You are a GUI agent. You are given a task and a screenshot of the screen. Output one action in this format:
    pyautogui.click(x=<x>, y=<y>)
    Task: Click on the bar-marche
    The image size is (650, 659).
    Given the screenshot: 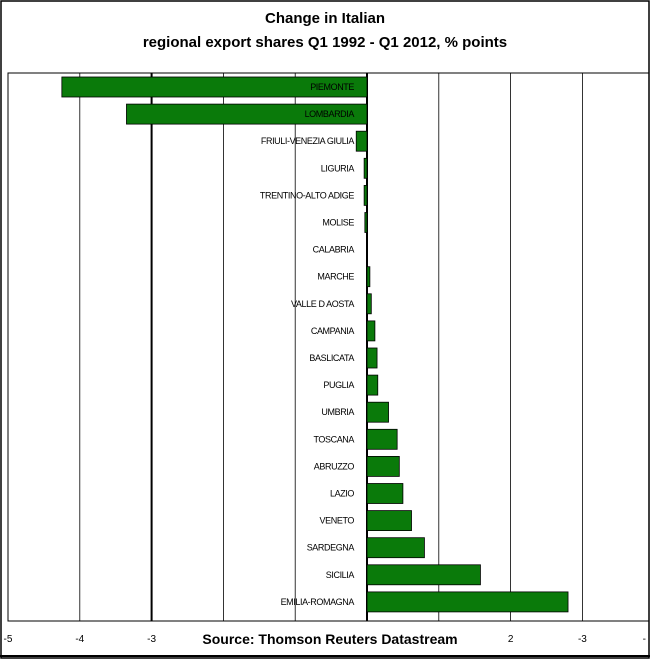 What is the action you would take?
    pyautogui.click(x=368, y=277)
    